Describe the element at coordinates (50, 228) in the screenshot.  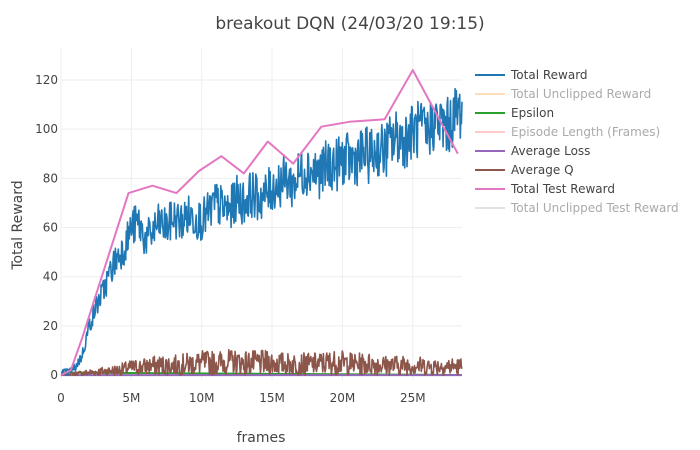
I see `y-tick-label: 60` at that location.